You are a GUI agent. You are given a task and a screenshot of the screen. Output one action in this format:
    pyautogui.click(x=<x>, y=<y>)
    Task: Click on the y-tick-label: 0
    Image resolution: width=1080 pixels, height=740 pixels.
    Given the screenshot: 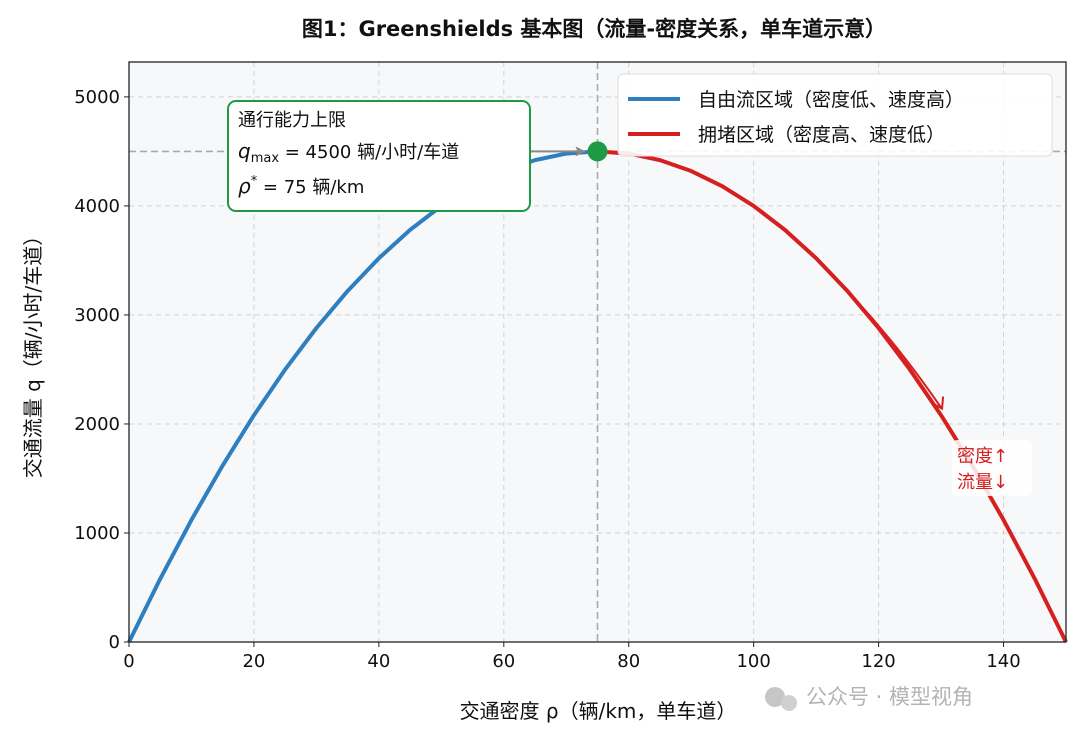 What is the action you would take?
    pyautogui.click(x=114, y=642)
    